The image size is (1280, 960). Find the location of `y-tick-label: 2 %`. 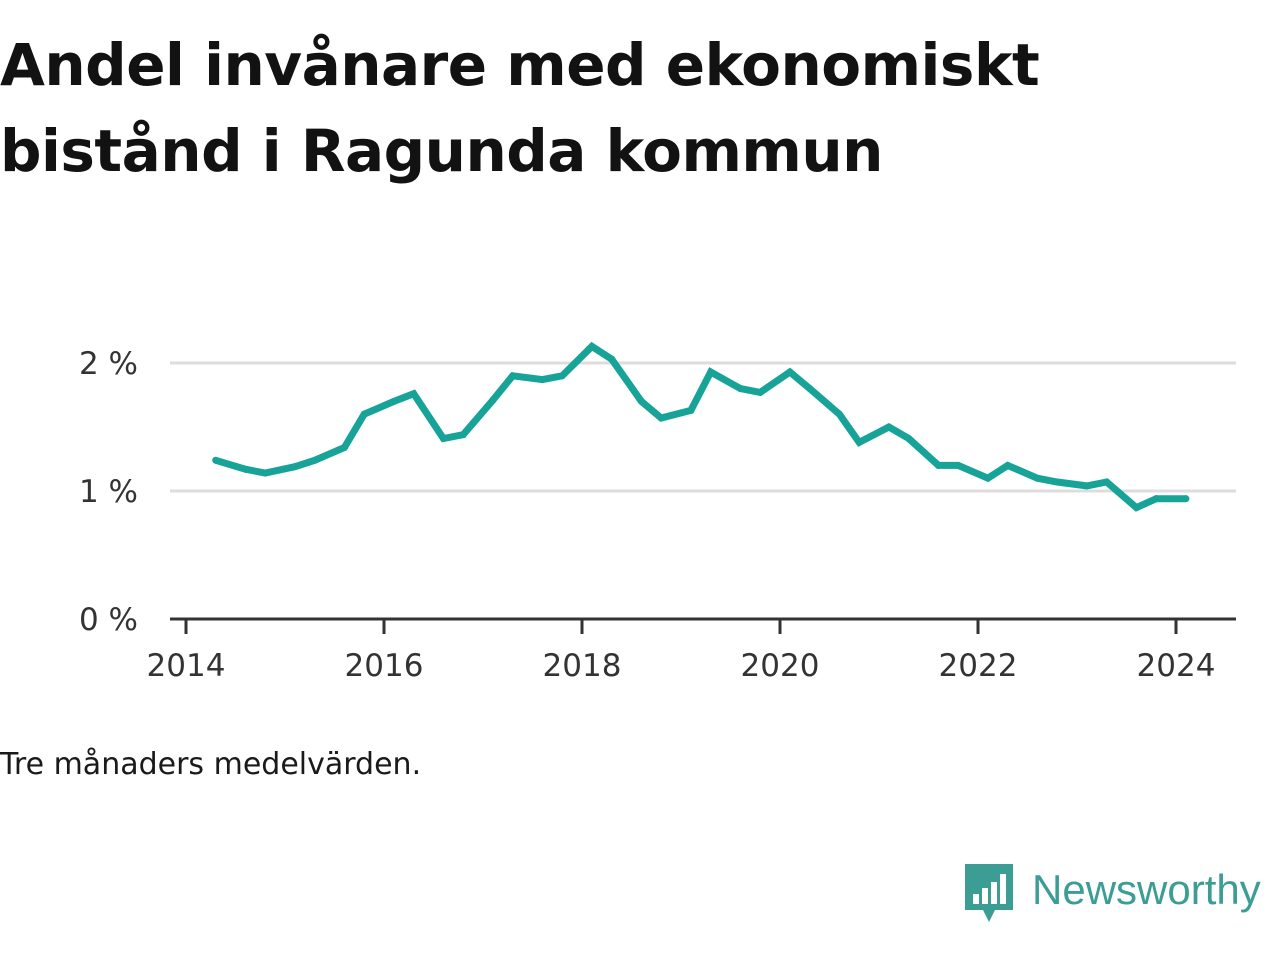

y-tick-label: 2 % is located at coordinates (108, 364).